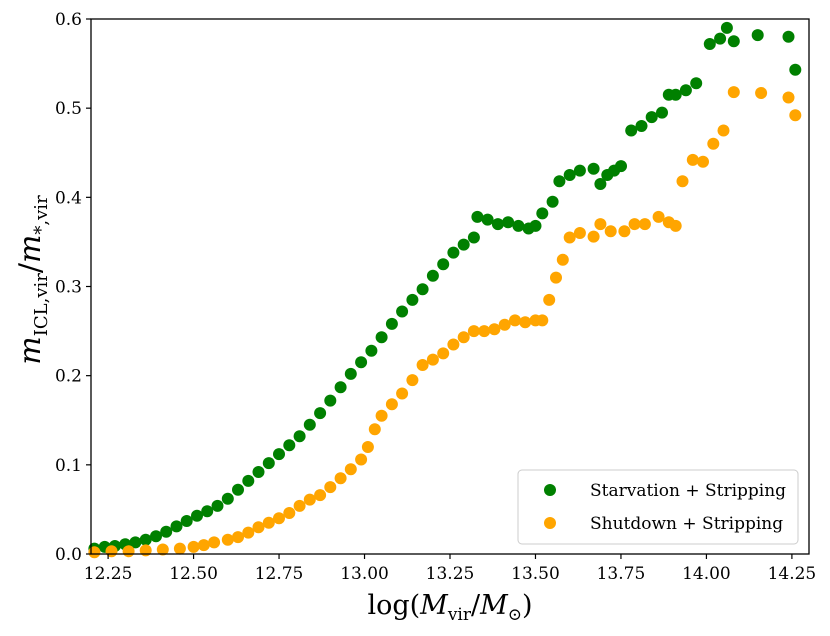 Image resolution: width=830 pixels, height=636 pixels. I want to click on x-tick-label-0: 12.25, so click(108, 574).